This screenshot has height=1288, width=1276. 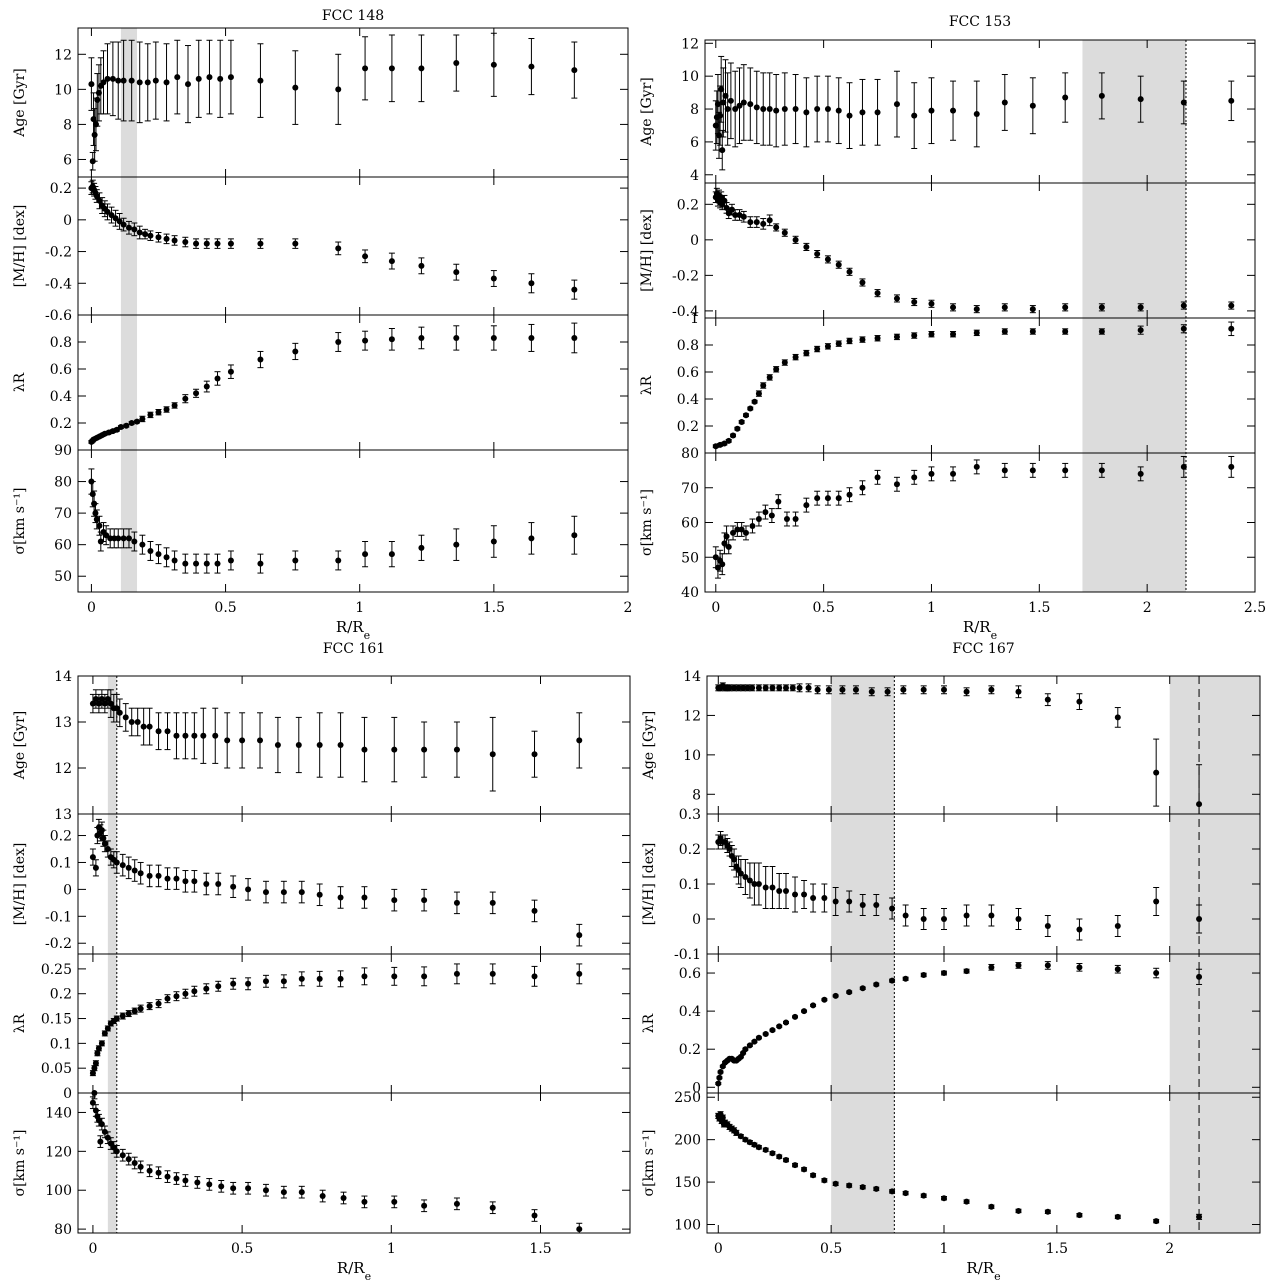 What do you see at coordinates (1147, 608) in the screenshot?
I see `x-tick-label: 2` at bounding box center [1147, 608].